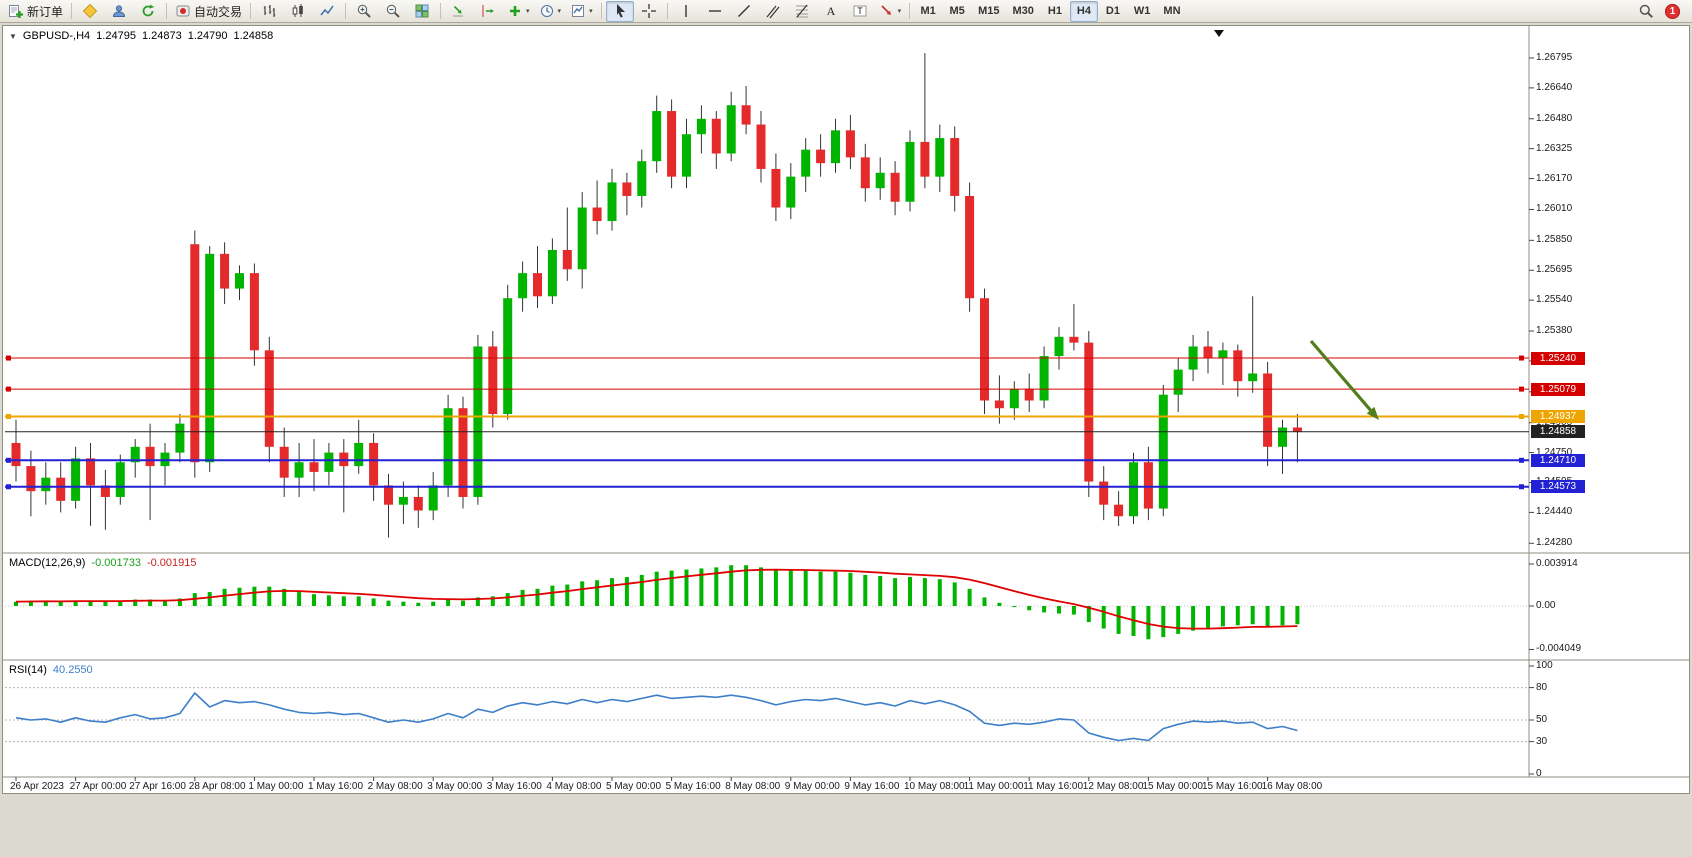  I want to click on fibonacci-button, so click(802, 11).